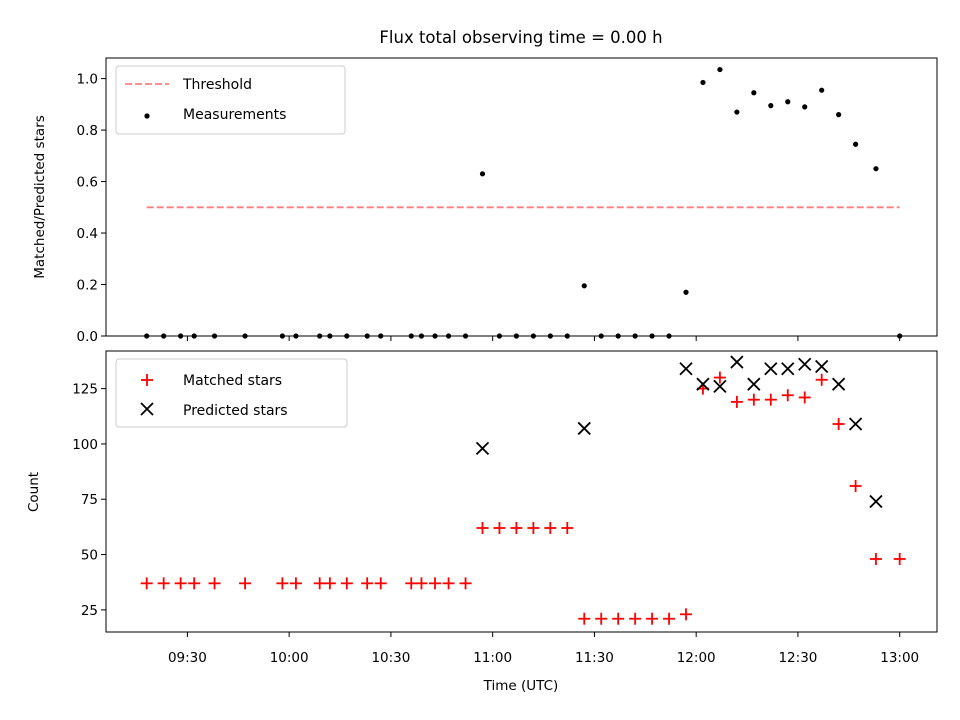 The width and height of the screenshot is (960, 720). What do you see at coordinates (87, 337) in the screenshot?
I see `top-y-tick-label: 0.0` at bounding box center [87, 337].